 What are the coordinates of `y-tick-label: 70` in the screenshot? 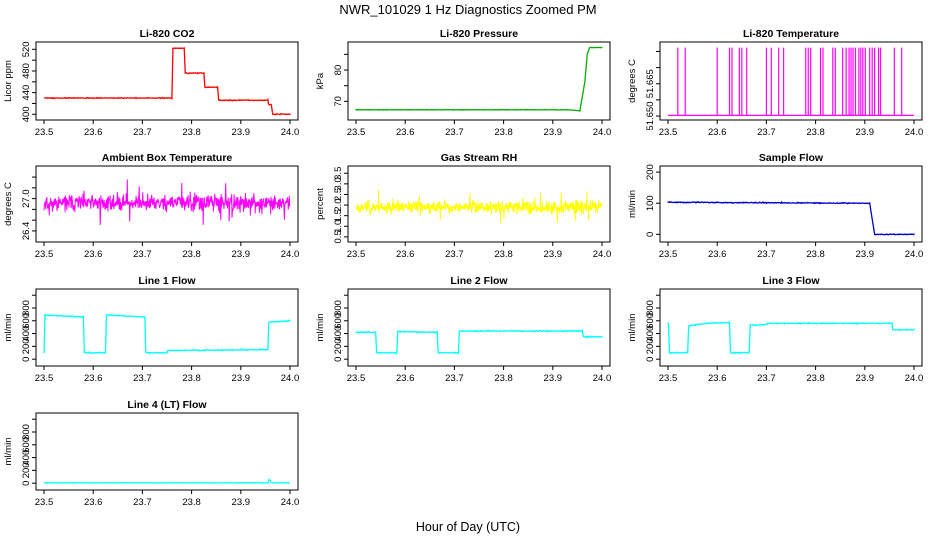 It's located at (338, 101).